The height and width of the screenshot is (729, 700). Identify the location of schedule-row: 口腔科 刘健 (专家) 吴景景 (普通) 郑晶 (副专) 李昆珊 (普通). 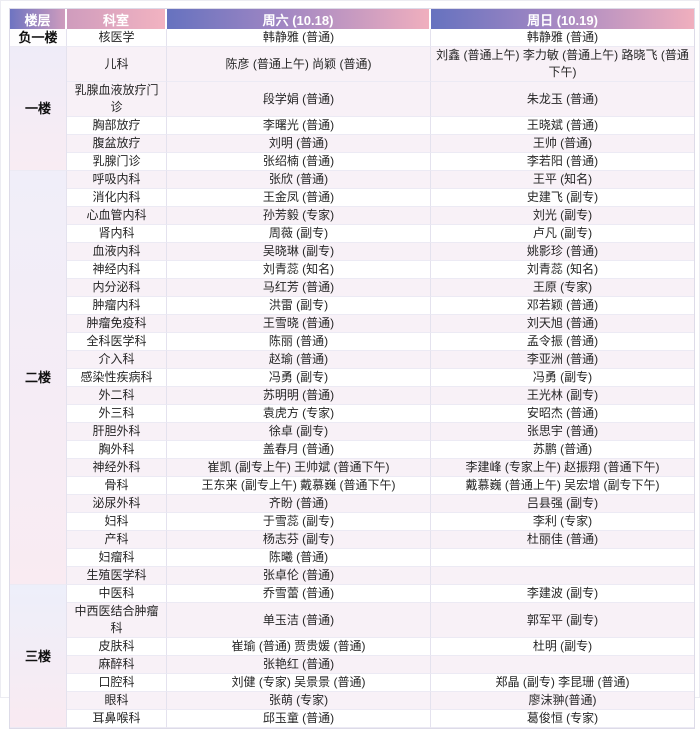
(352, 683).